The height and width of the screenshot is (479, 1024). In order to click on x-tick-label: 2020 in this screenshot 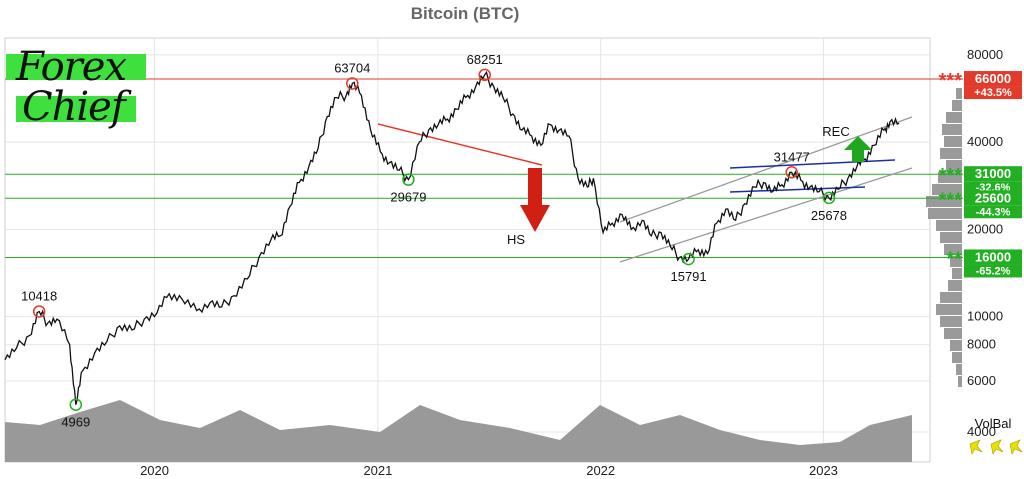, I will do `click(154, 470)`.